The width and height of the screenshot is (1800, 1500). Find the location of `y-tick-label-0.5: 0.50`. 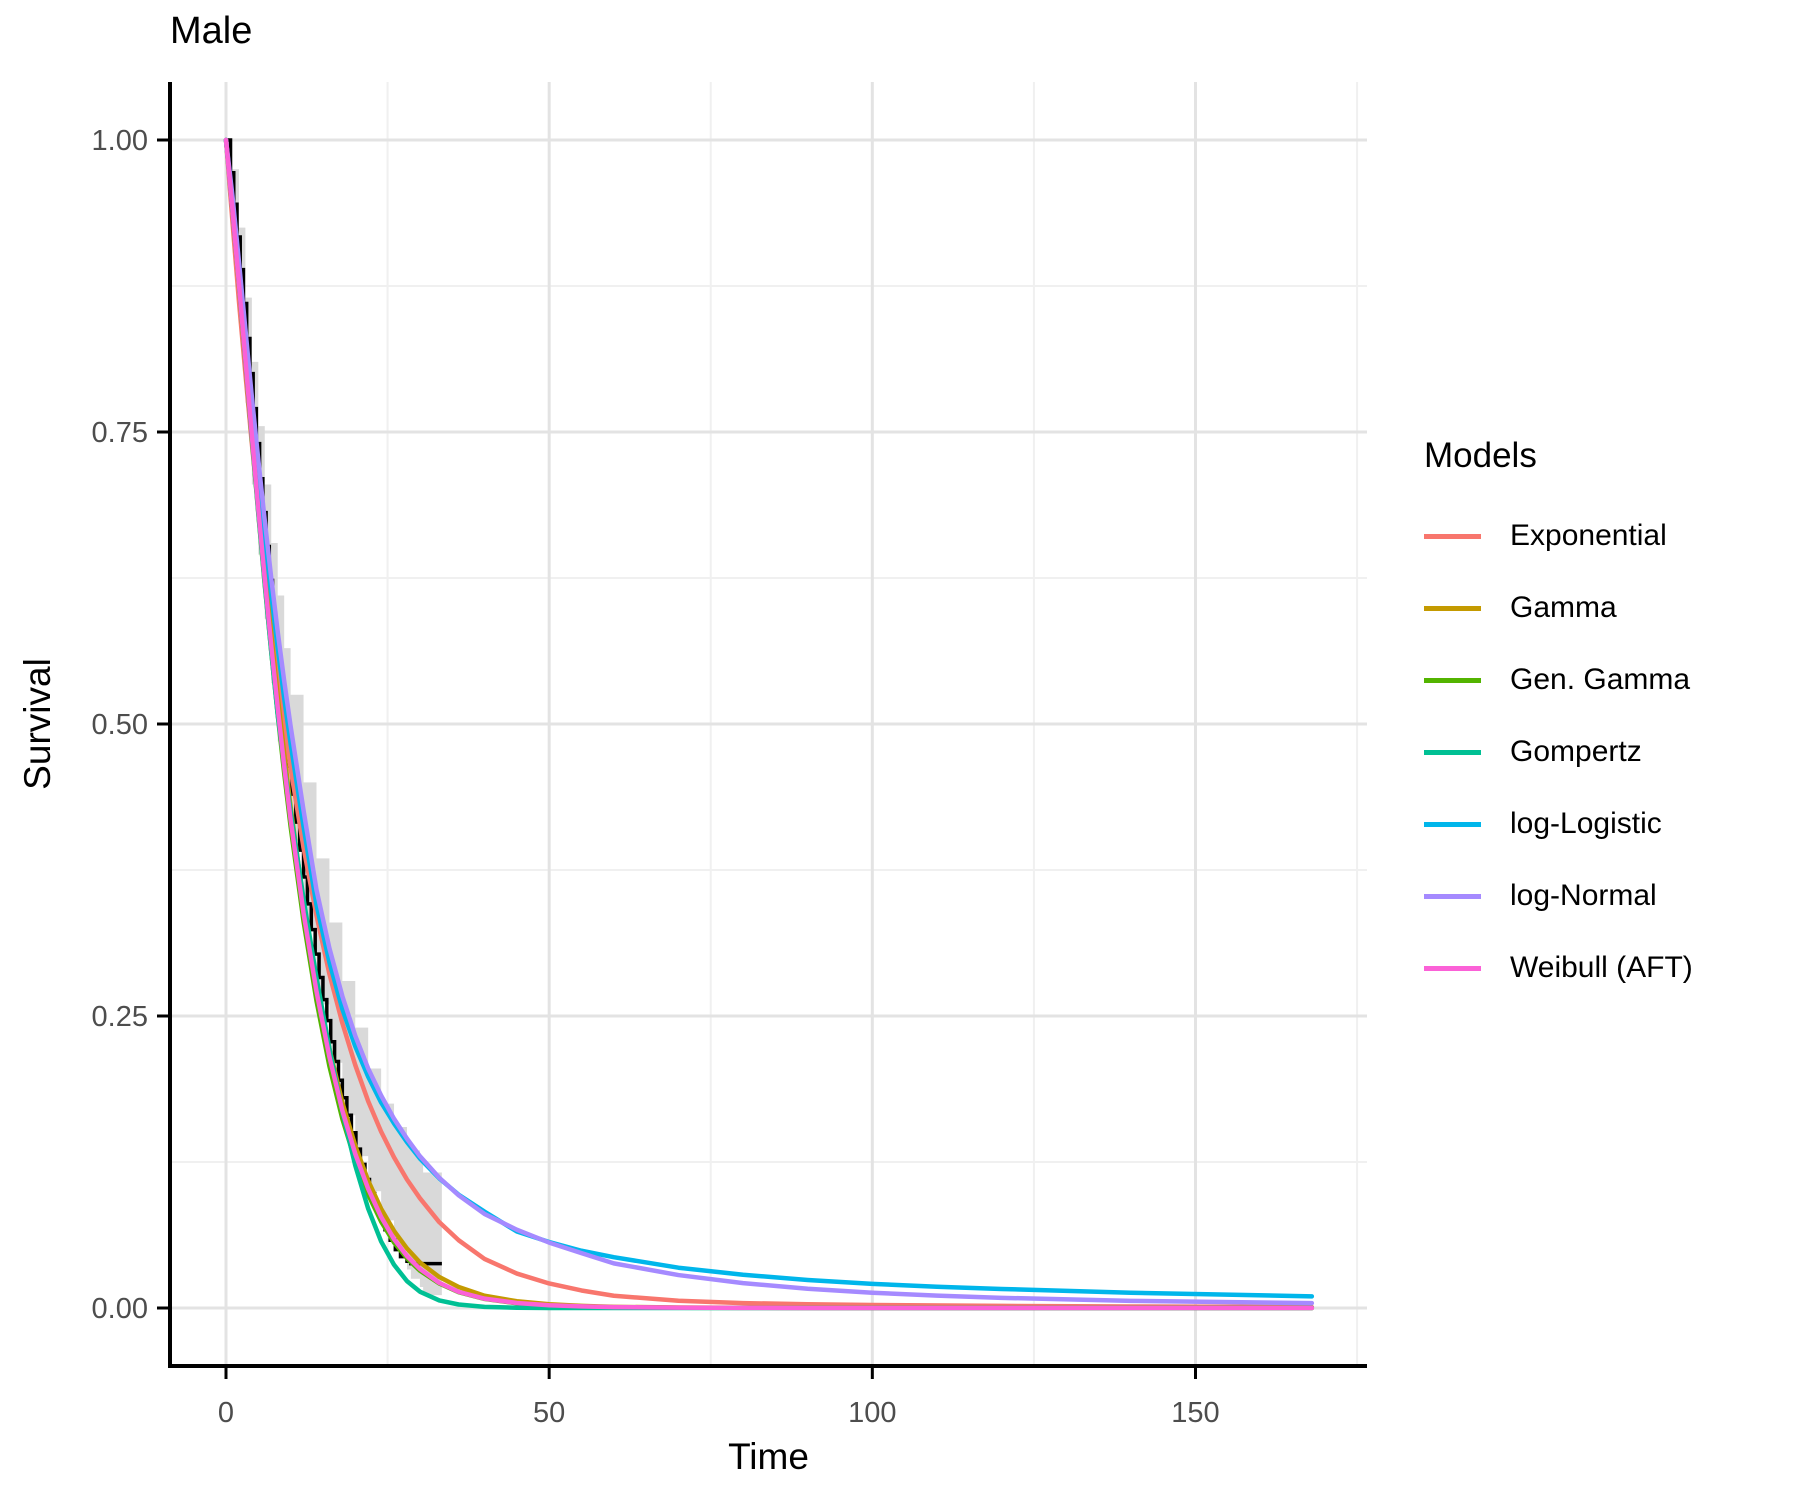

y-tick-label-0.5: 0.50 is located at coordinates (120, 725).